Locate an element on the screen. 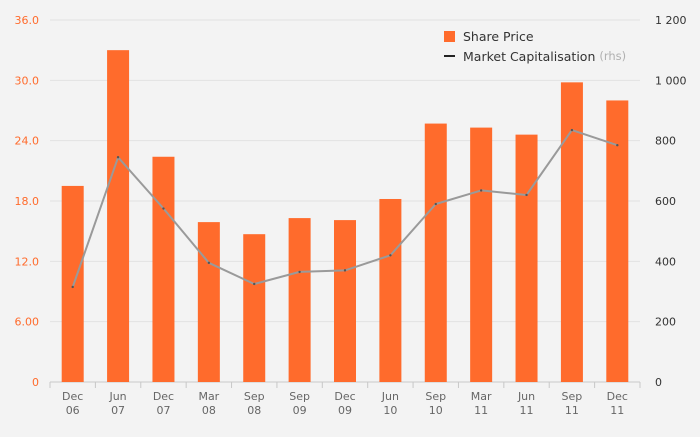 The width and height of the screenshot is (700, 437). y-left-tick-label: 18.0 is located at coordinates (27, 201).